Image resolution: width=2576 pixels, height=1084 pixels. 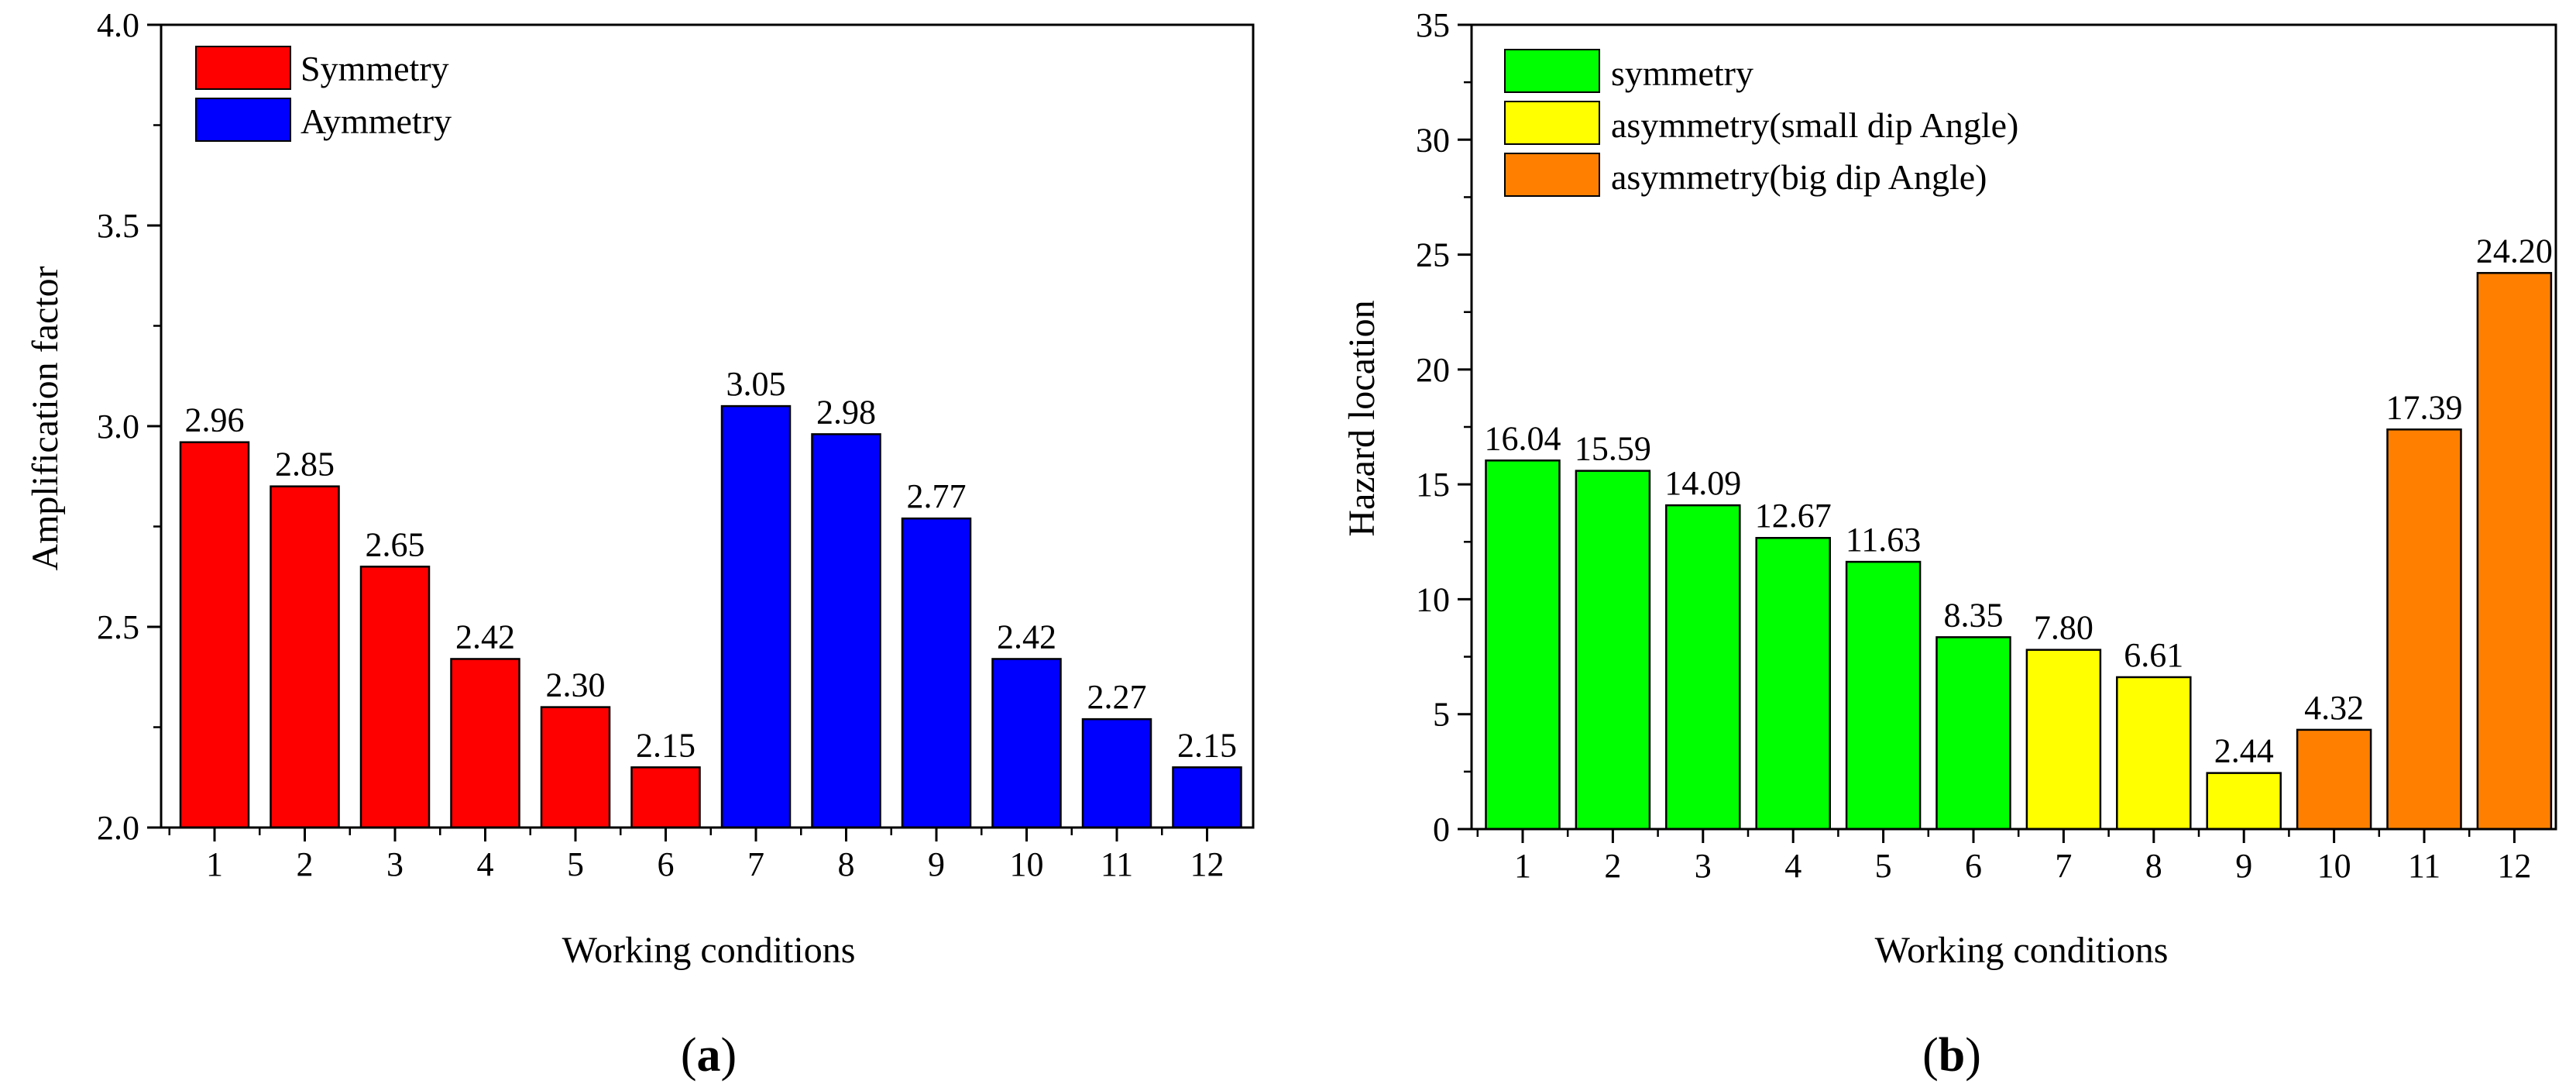 I want to click on chart-b-bar-label-8: 6.61, so click(x=2153, y=655).